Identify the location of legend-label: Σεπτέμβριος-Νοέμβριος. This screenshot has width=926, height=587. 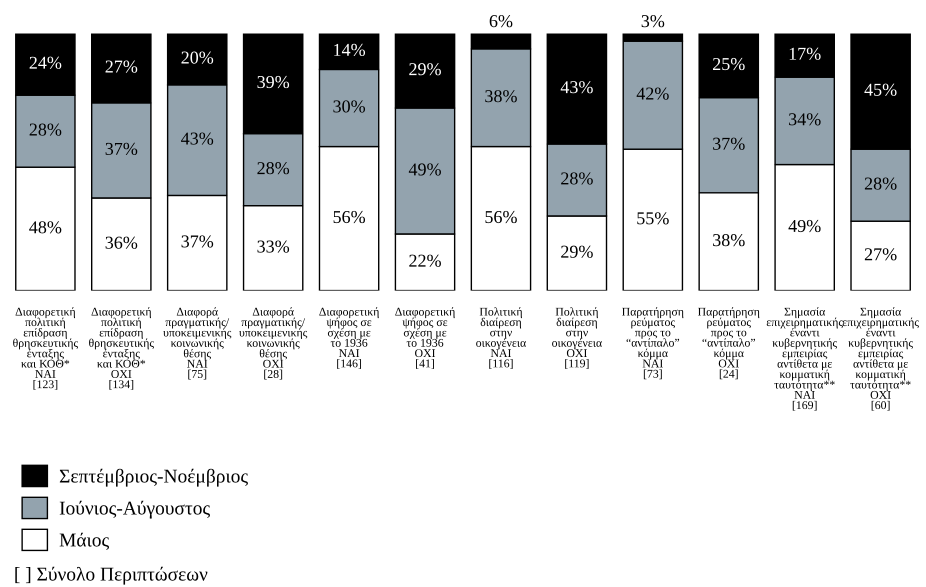
(154, 477).